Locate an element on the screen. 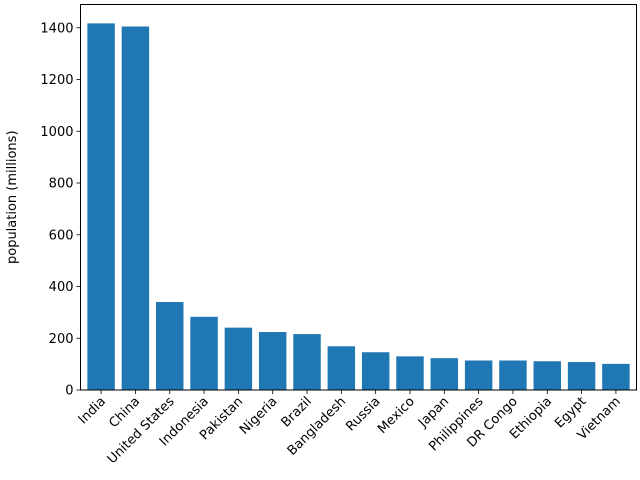 The image size is (640, 480). y-axis-label: population (millions) is located at coordinates (12, 197).